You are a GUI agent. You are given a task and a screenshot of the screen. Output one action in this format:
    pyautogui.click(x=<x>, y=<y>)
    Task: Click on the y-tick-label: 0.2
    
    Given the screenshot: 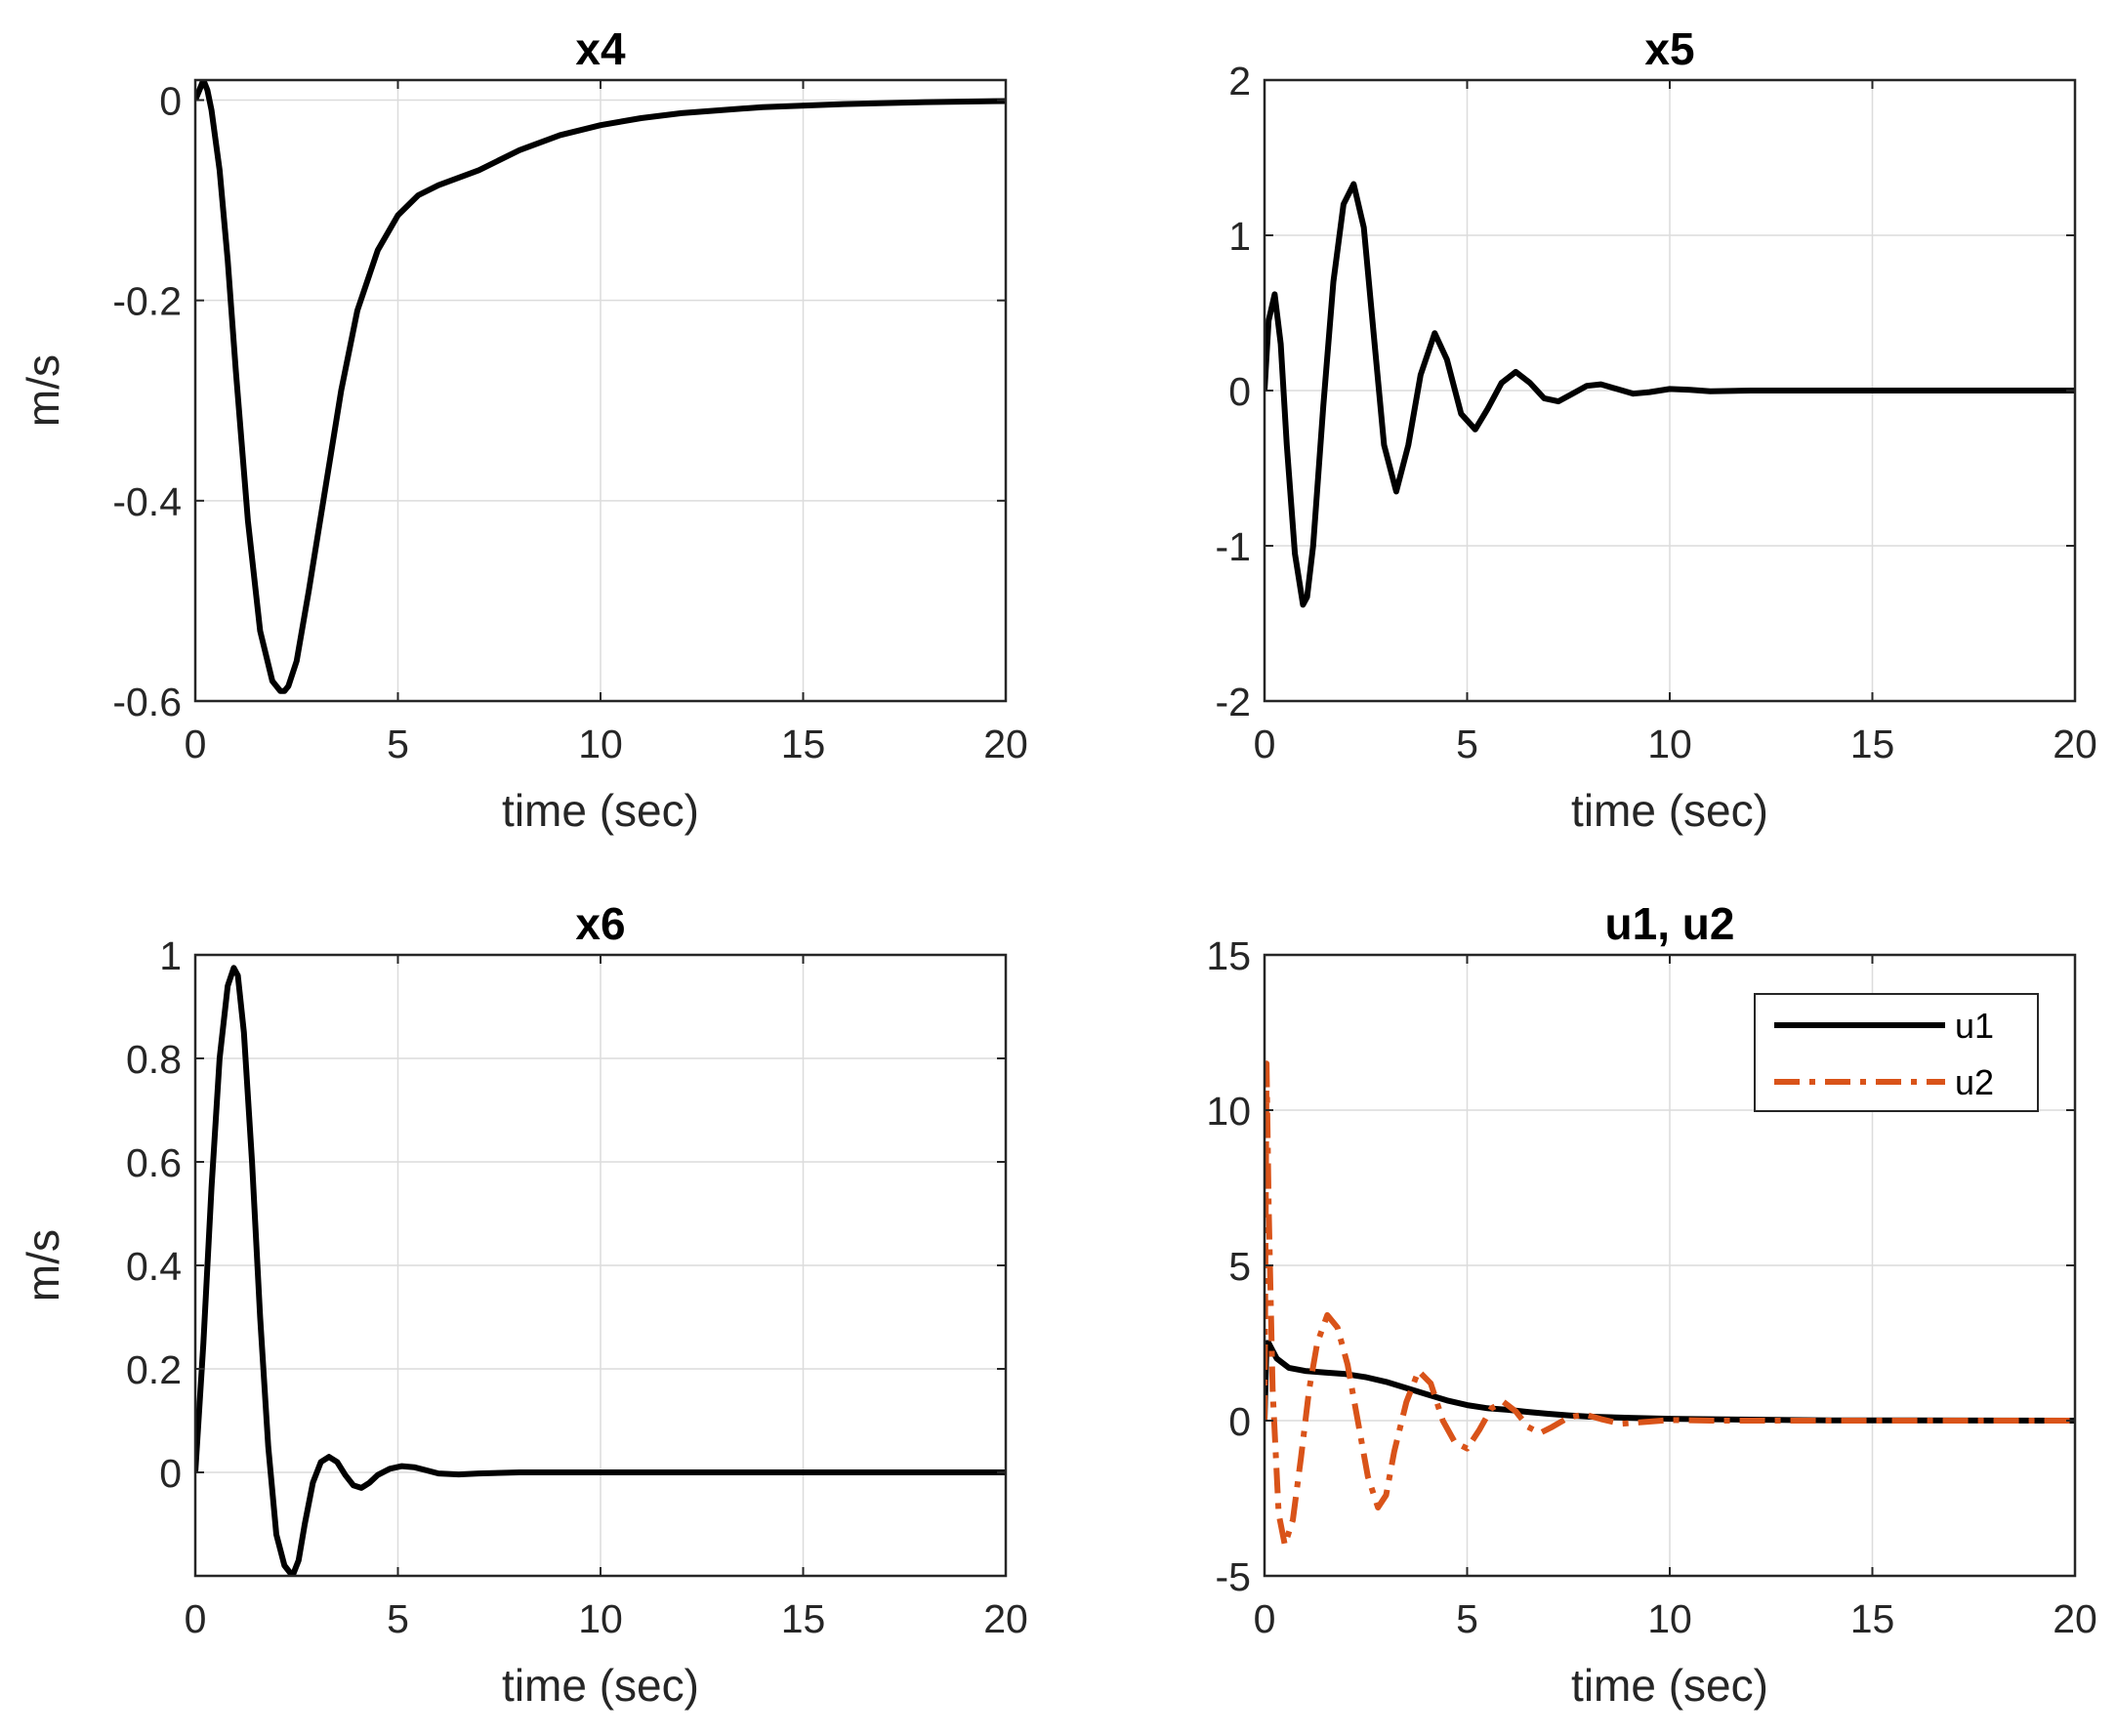 What is the action you would take?
    pyautogui.click(x=154, y=1369)
    